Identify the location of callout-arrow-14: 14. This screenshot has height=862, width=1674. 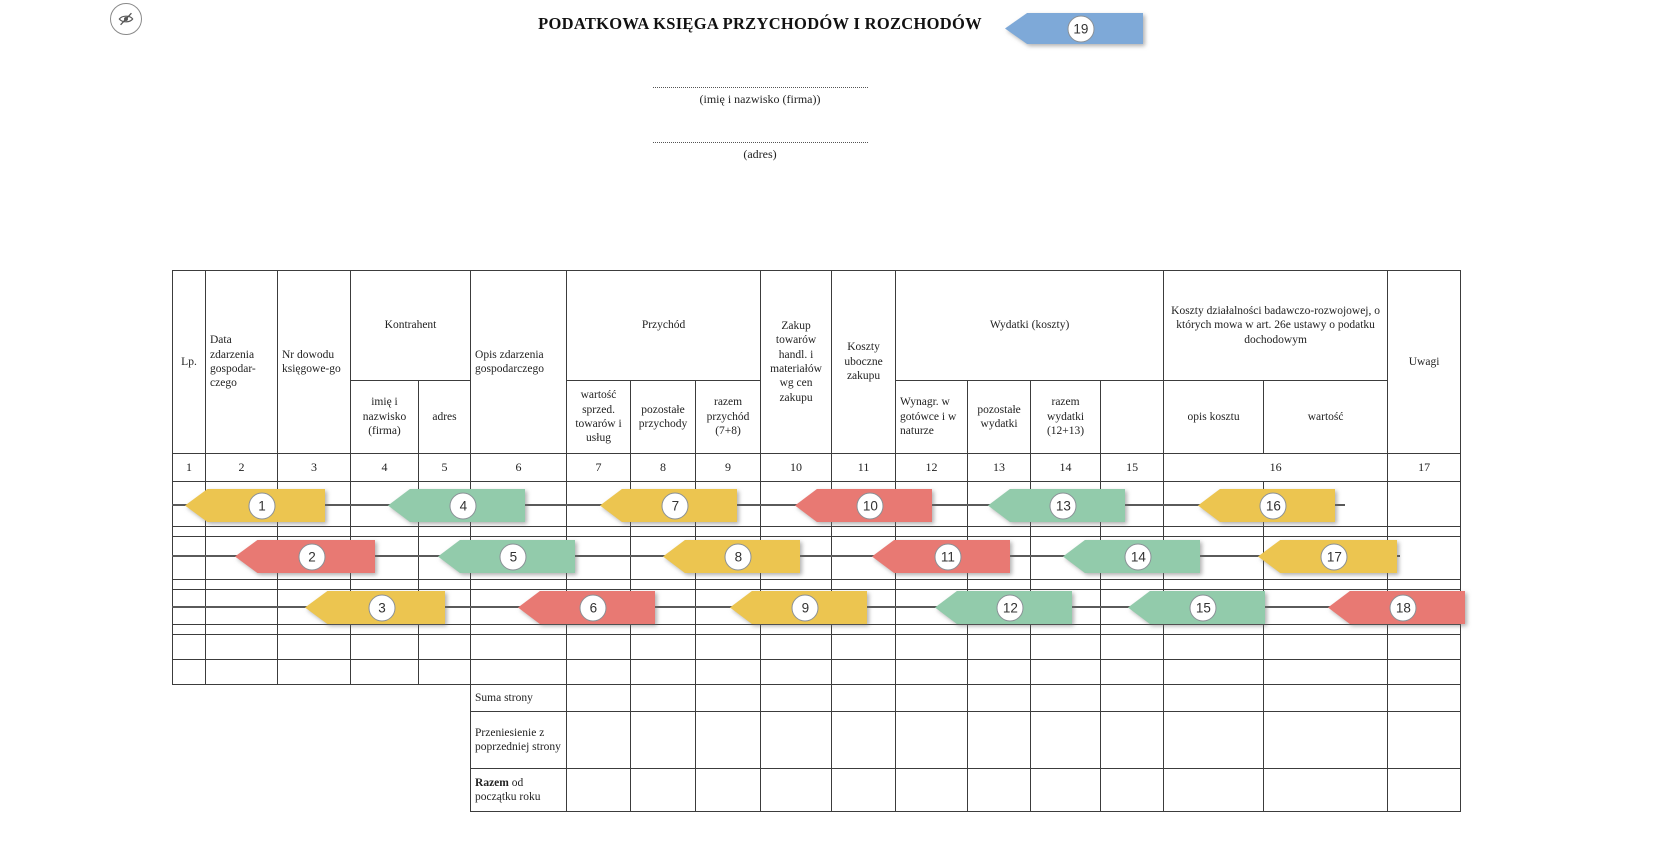
(1131, 556).